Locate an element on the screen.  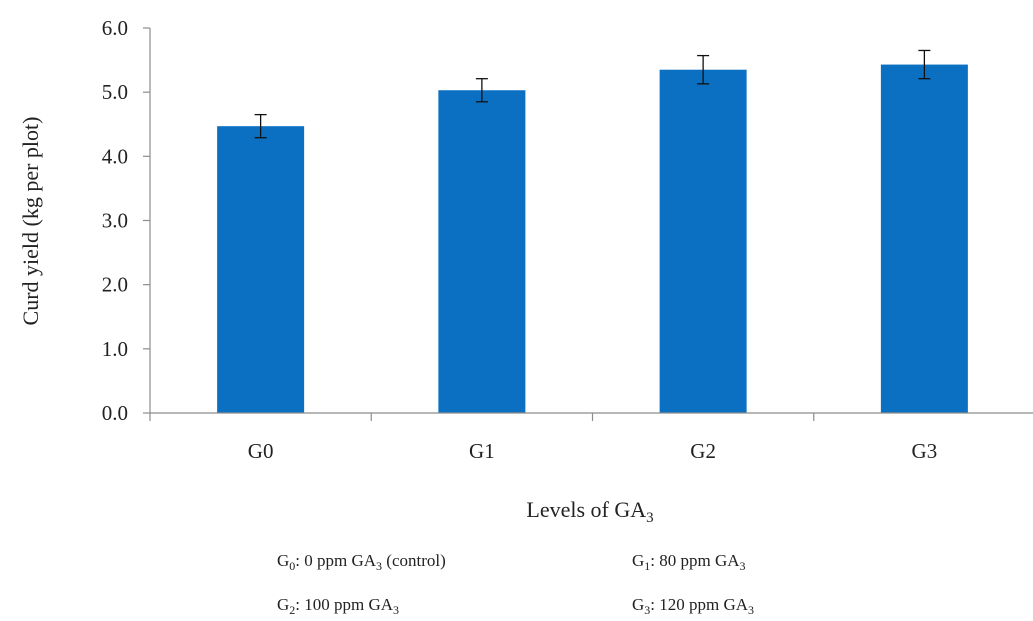
y-tick-label: 0.0 is located at coordinates (115, 413).